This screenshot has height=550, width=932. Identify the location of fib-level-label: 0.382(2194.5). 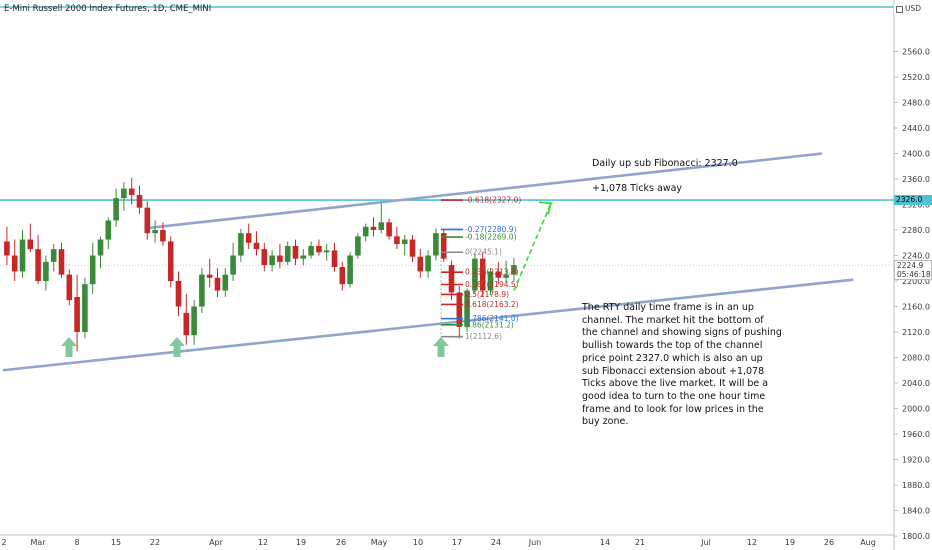
(492, 284).